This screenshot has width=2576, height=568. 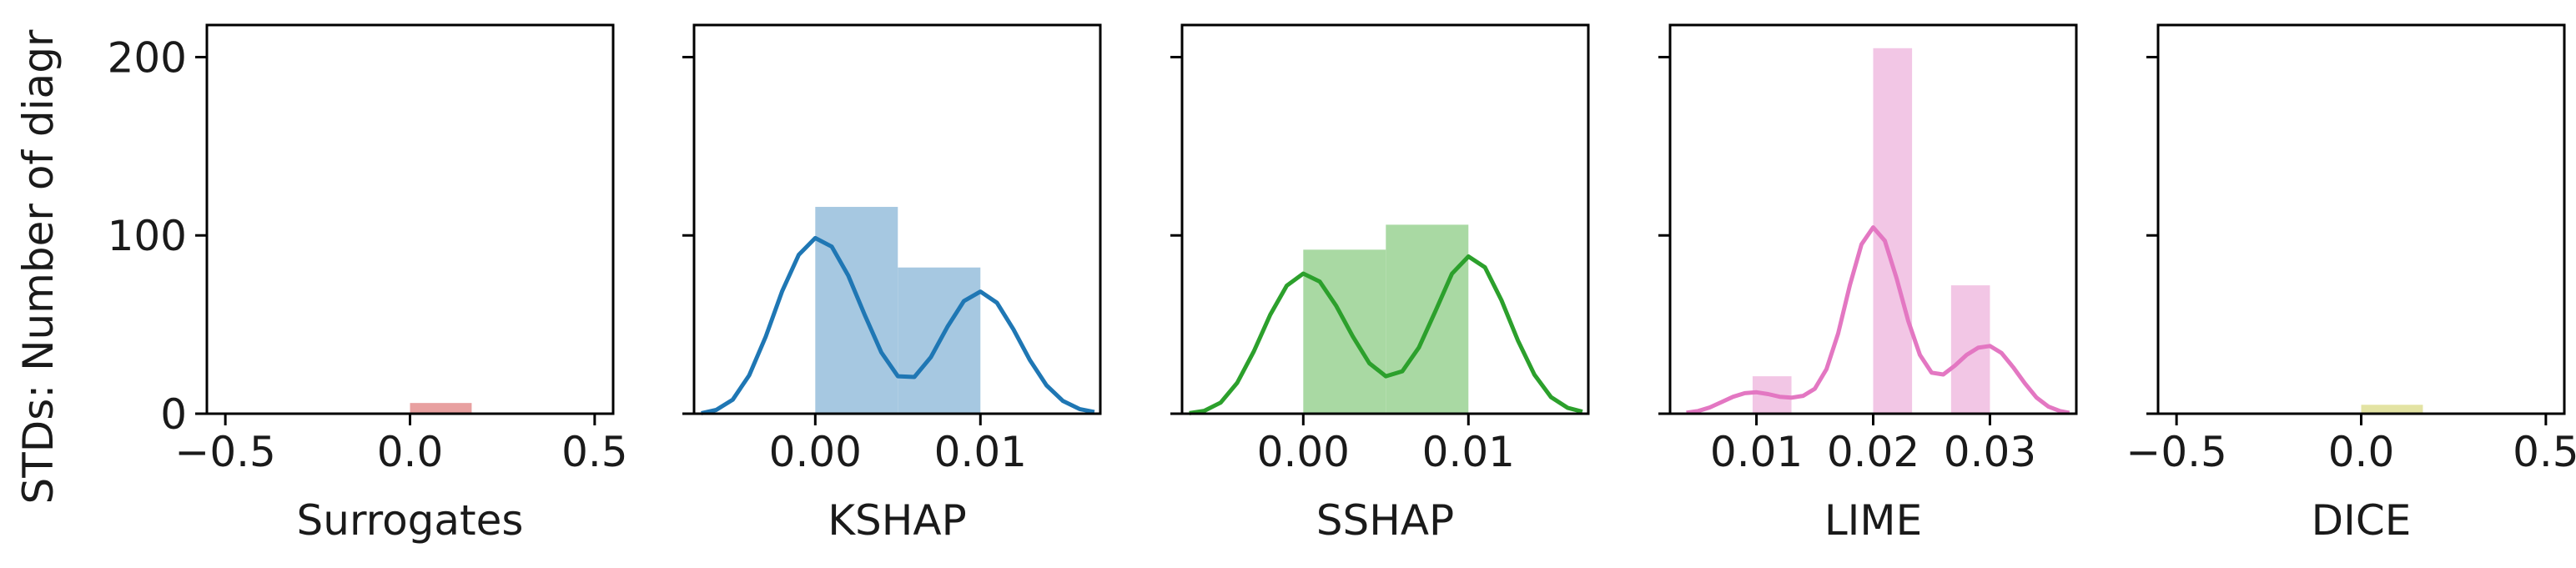 I want to click on panel-sshap: 0.00 0.01 SSHAP, so click(x=1380, y=284).